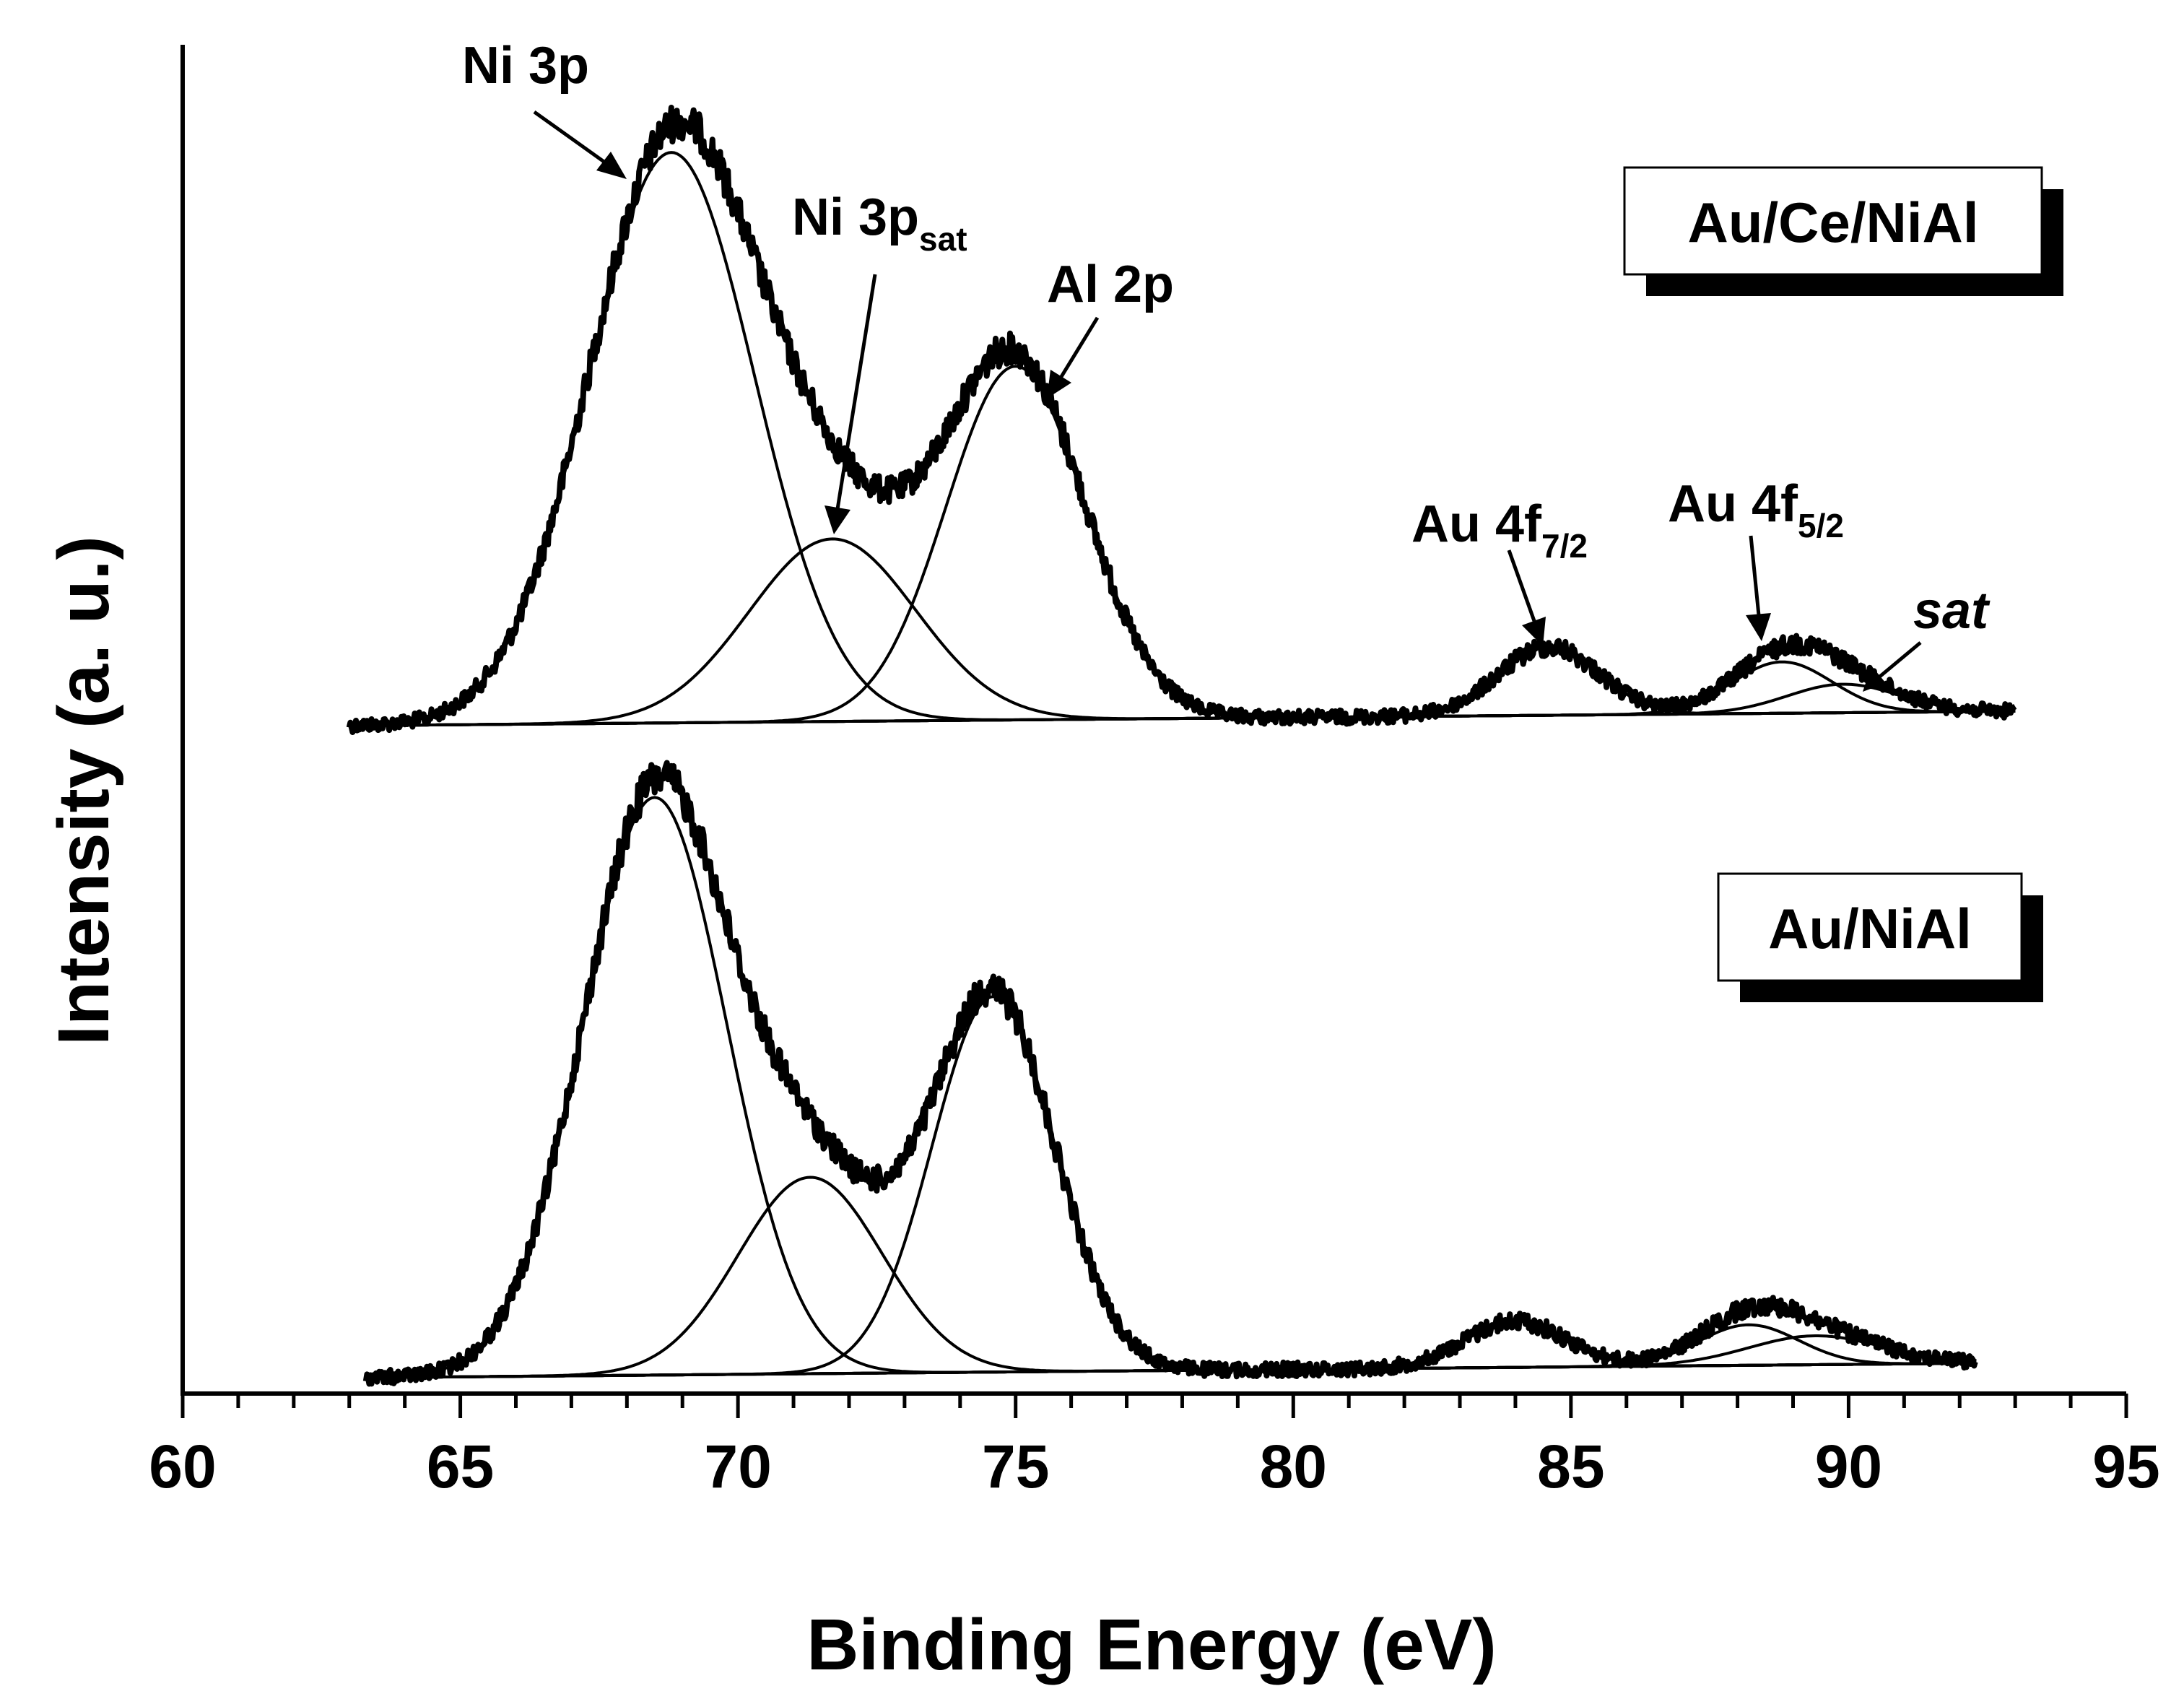 This screenshot has width=2184, height=1699. Describe the element at coordinates (1564, 546) in the screenshot. I see `annotation-au4f72-sub: 7/2` at that location.